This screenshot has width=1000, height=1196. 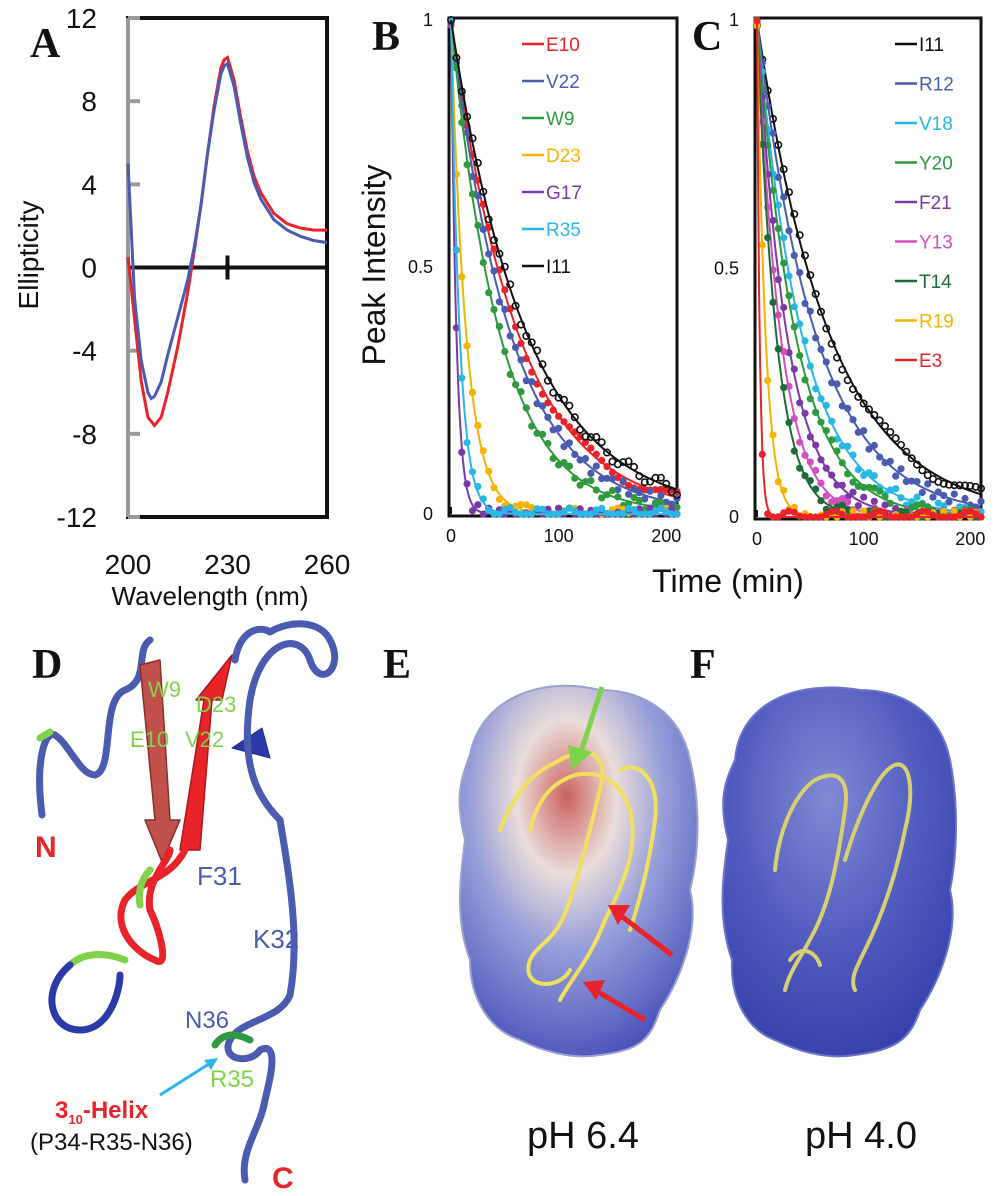 I want to click on panel-b-legend: E10 V22 W9 D23 G17 R35 I11, so click(x=552, y=156).